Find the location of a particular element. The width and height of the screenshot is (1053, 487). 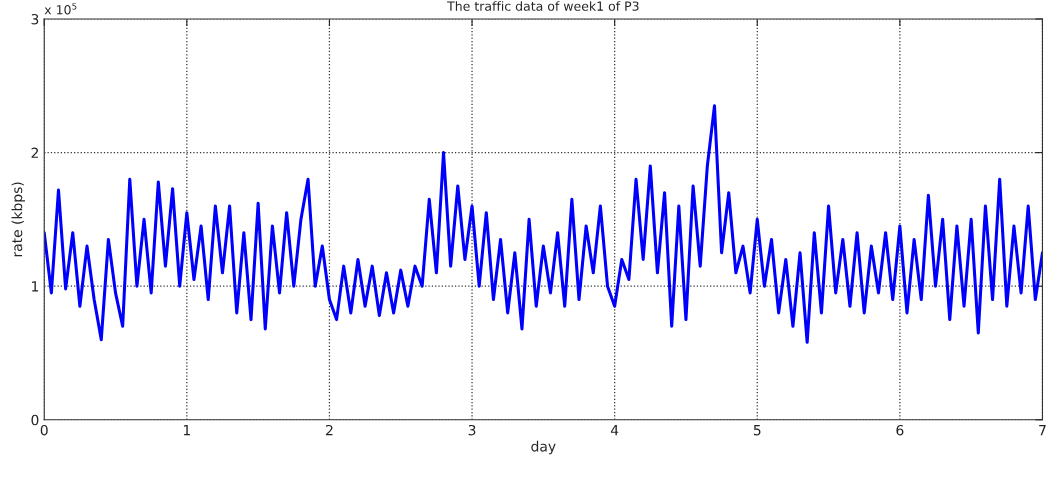

y-tick-label: 3 is located at coordinates (35, 19).